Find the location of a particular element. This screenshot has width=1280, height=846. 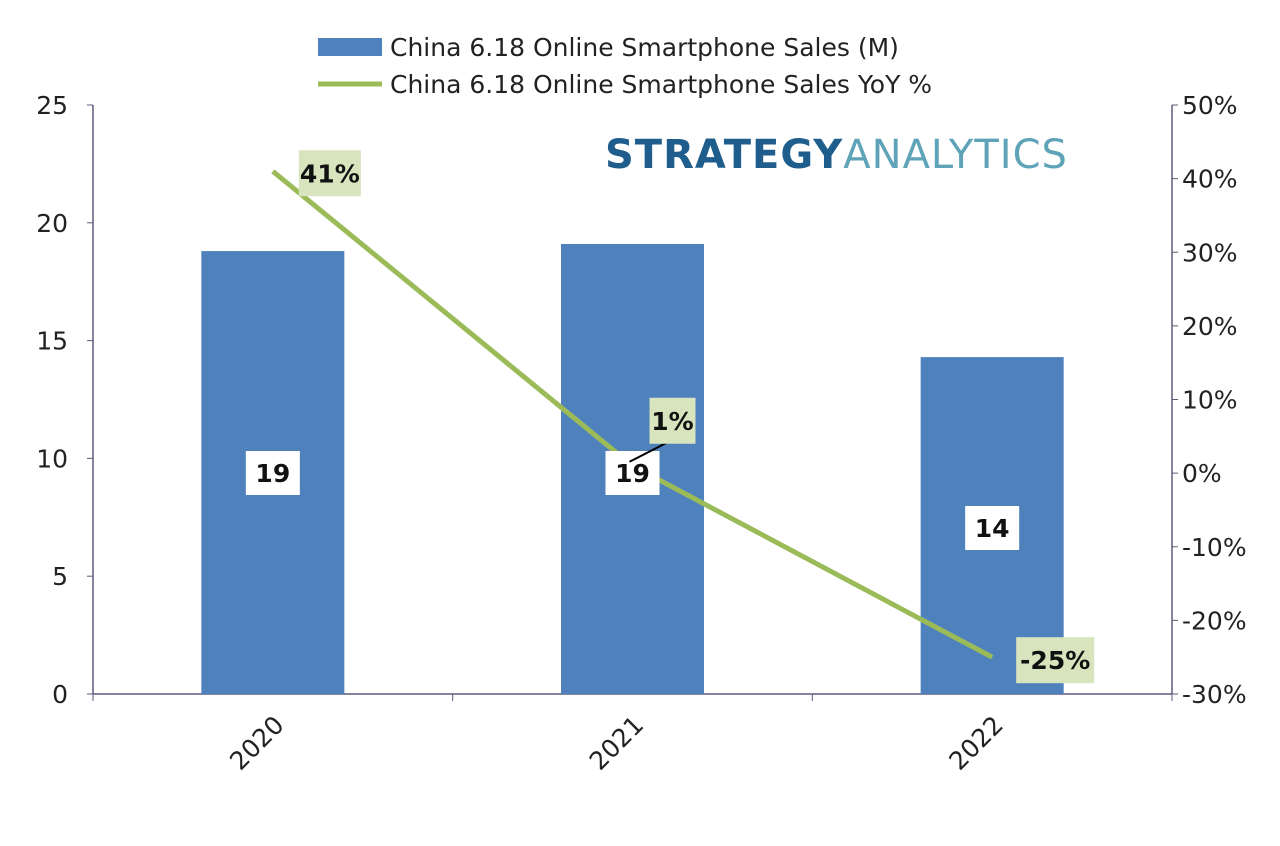

legend-swatch-bar is located at coordinates (350, 47).